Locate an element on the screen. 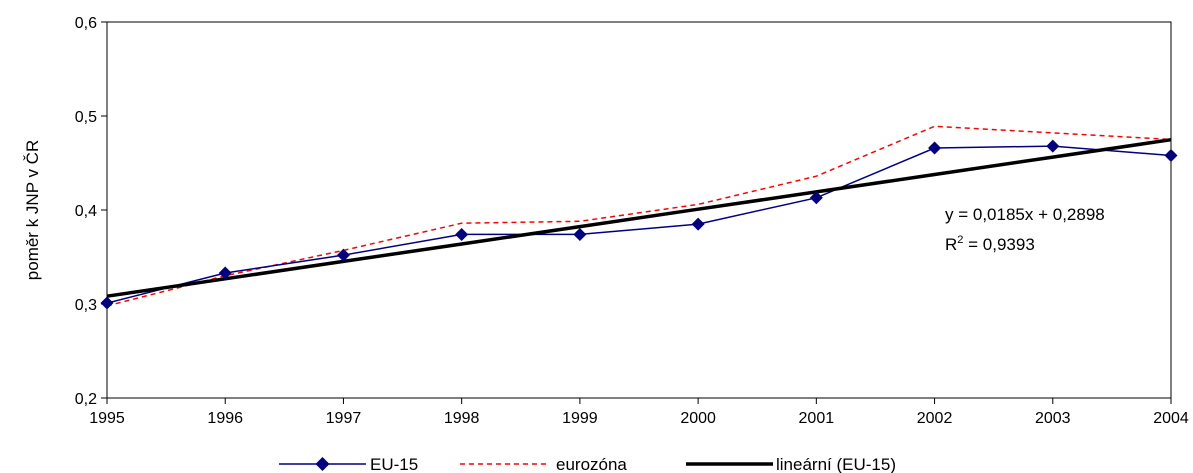 The height and width of the screenshot is (473, 1193). y-tick-label: 0,3 is located at coordinates (86, 305).